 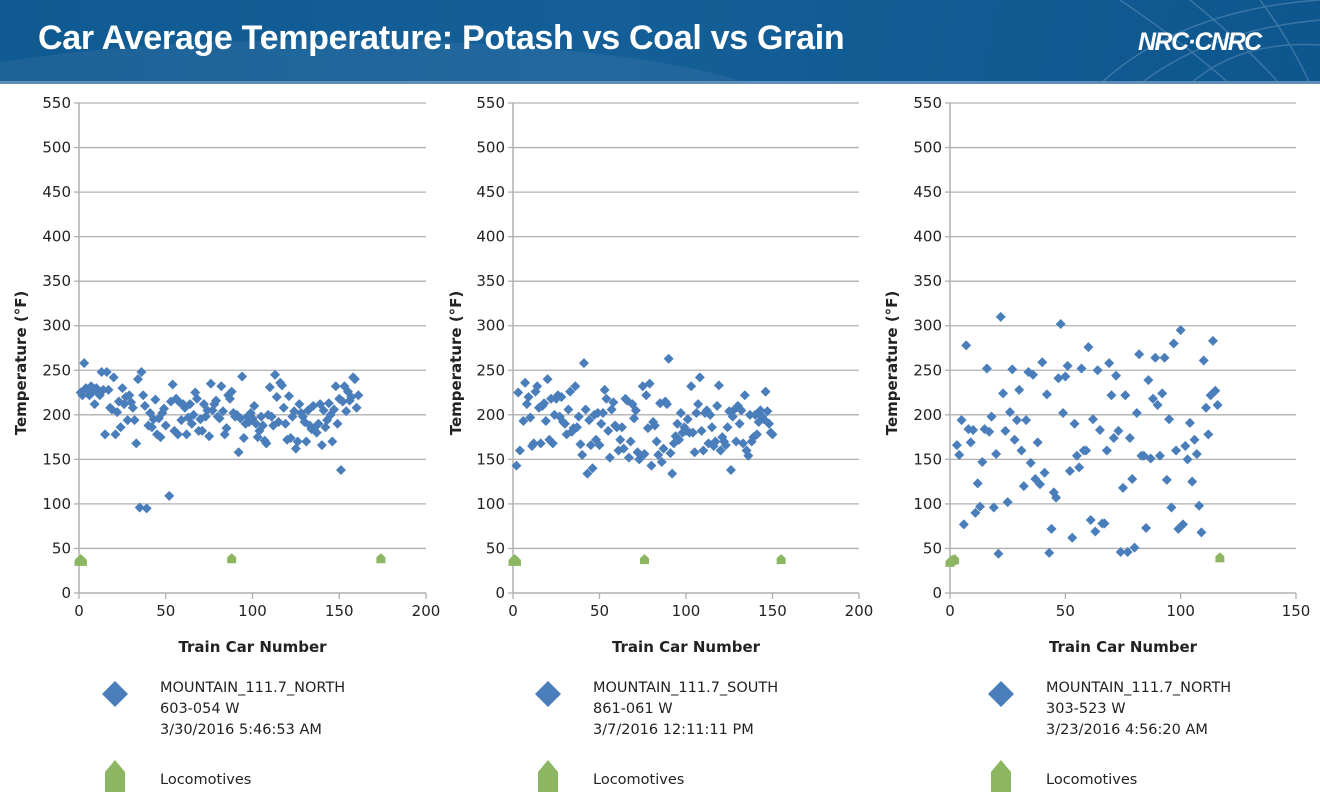 I want to click on locomotive-legend-house-icon, so click(x=548, y=776).